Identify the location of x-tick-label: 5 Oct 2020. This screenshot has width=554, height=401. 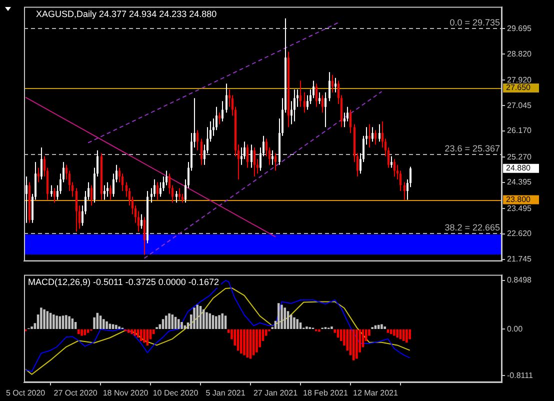
(26, 393).